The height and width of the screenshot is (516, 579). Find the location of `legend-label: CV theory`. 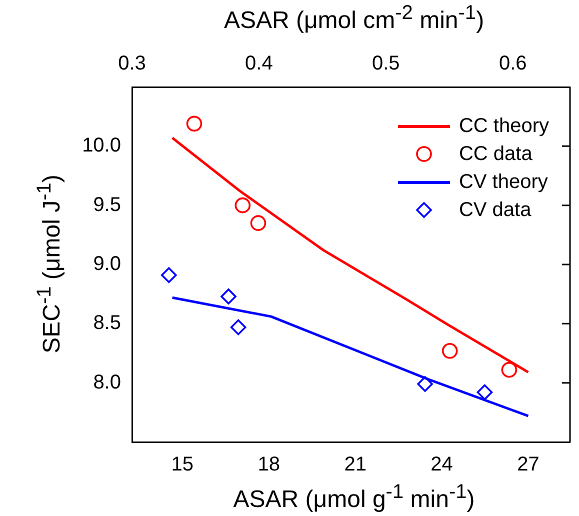

legend-label: CV theory is located at coordinates (503, 182).